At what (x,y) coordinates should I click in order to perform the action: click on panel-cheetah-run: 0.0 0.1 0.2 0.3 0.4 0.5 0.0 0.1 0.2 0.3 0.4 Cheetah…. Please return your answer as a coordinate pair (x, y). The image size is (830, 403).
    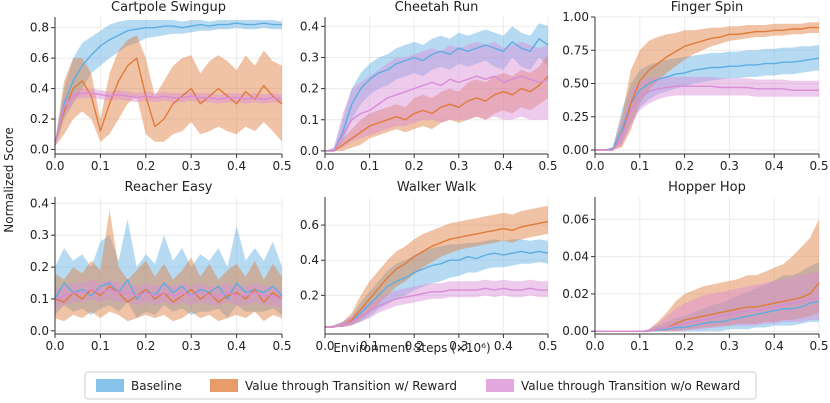
    Looking at the image, I should click on (429, 86).